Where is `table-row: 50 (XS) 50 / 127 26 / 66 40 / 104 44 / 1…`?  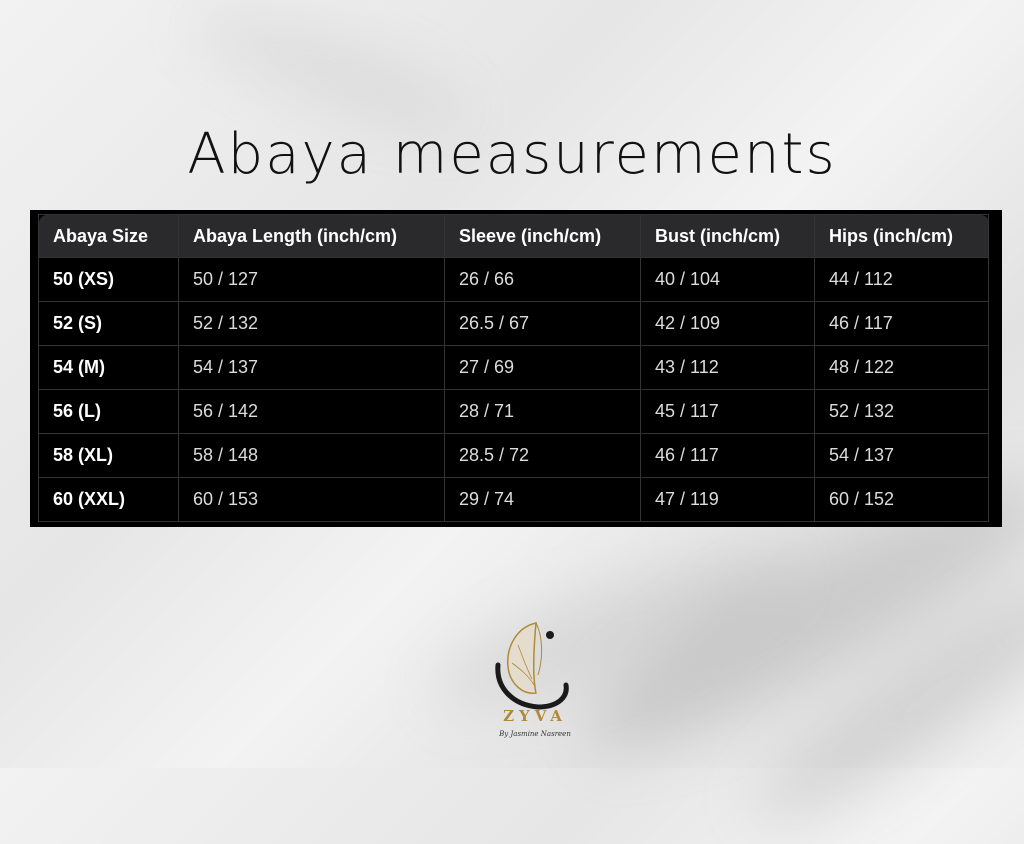 table-row: 50 (XS) 50 / 127 26 / 66 40 / 104 44 / 1… is located at coordinates (513, 279).